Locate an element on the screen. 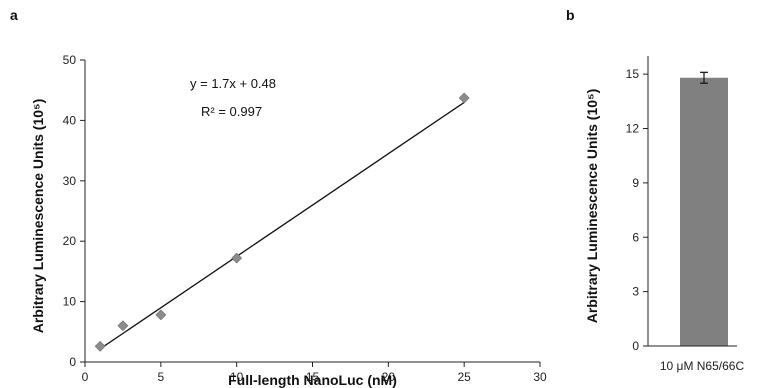  panel-a-equation-annotation: y = 1.7x + 0.48 is located at coordinates (233, 83).